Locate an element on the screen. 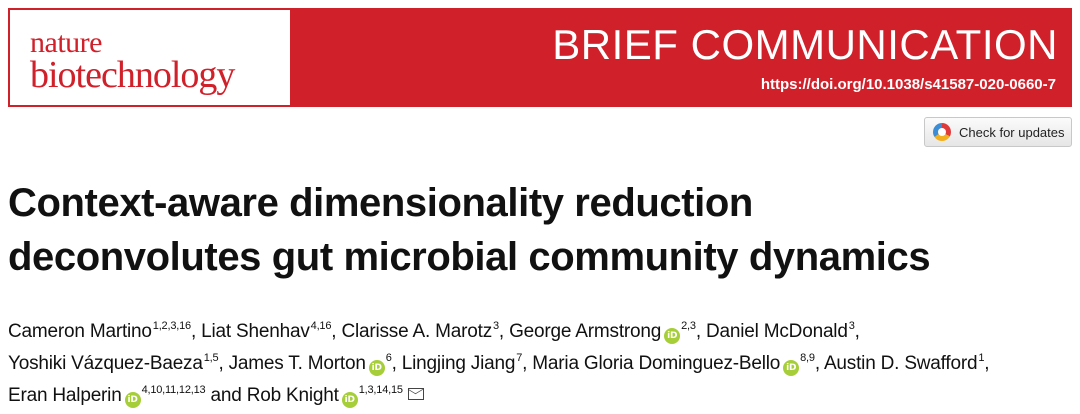 This screenshot has width=1080, height=414. author: Maria Gloria Dominguez-Bello iD8,9 is located at coordinates (673, 364).